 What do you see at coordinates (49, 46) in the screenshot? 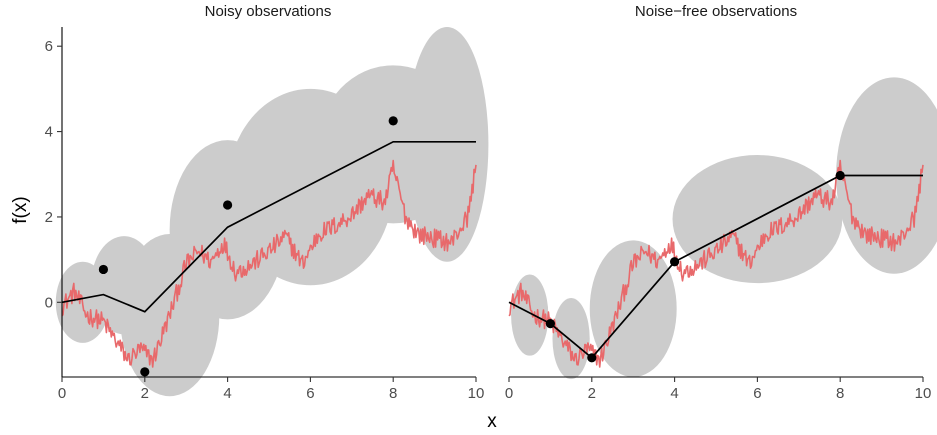
I see `y-tick-label: 6` at bounding box center [49, 46].